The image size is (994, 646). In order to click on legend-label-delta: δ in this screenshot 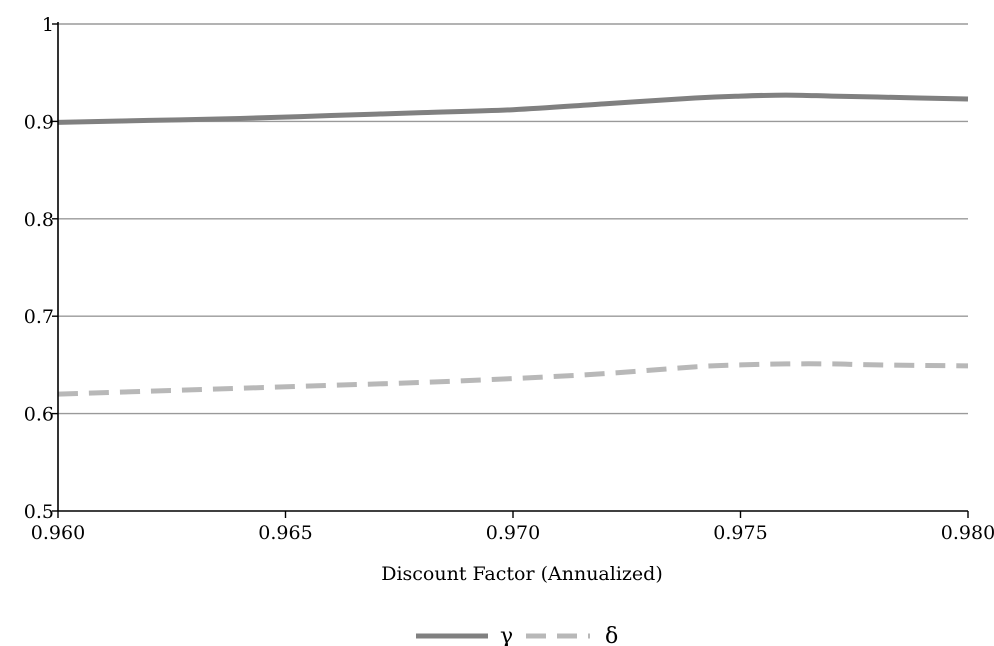, I will do `click(611, 635)`.